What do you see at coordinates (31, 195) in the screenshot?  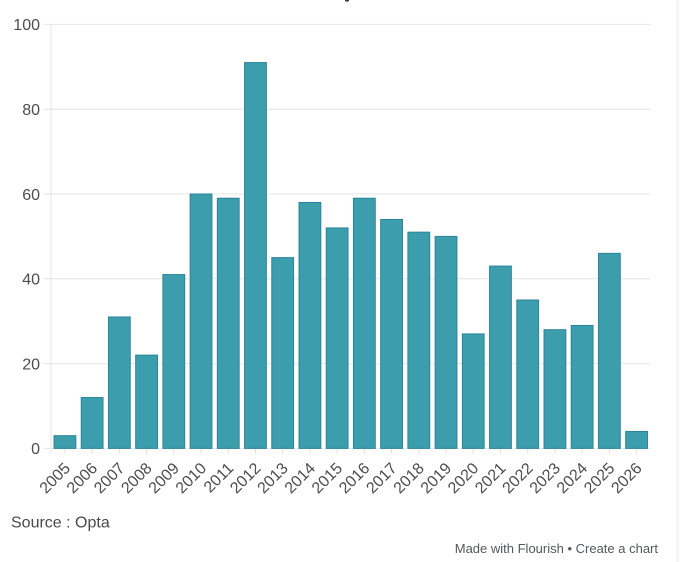 I see `svg-text: 60` at bounding box center [31, 195].